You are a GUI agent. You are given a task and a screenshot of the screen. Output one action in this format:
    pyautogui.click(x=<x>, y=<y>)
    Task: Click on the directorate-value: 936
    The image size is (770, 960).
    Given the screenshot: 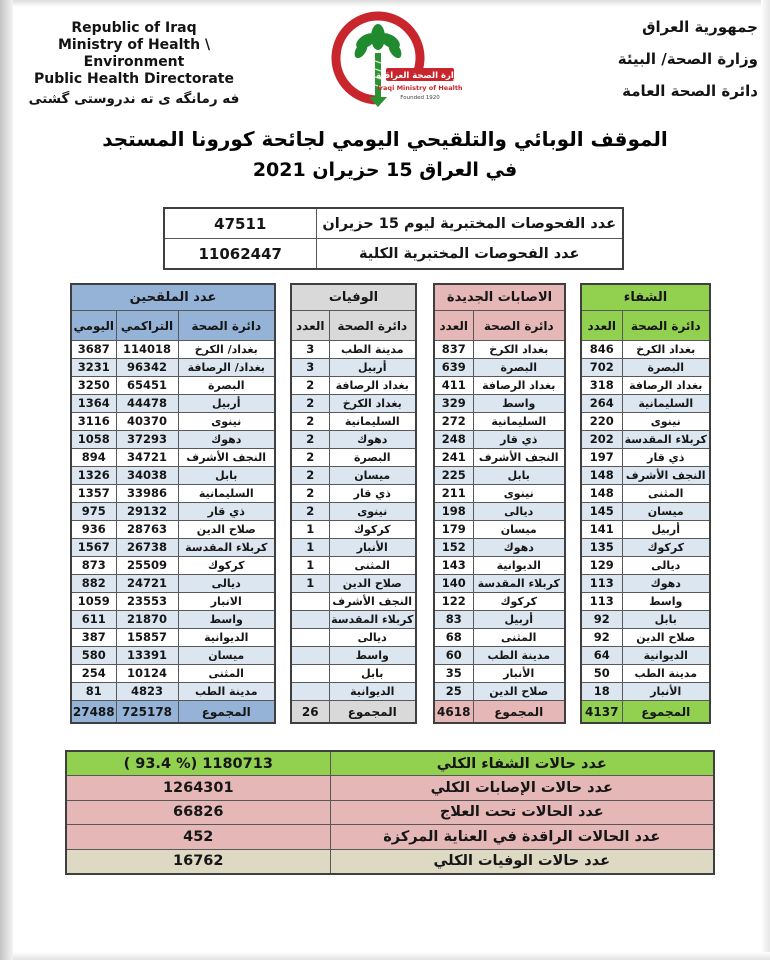 What is the action you would take?
    pyautogui.click(x=93, y=529)
    